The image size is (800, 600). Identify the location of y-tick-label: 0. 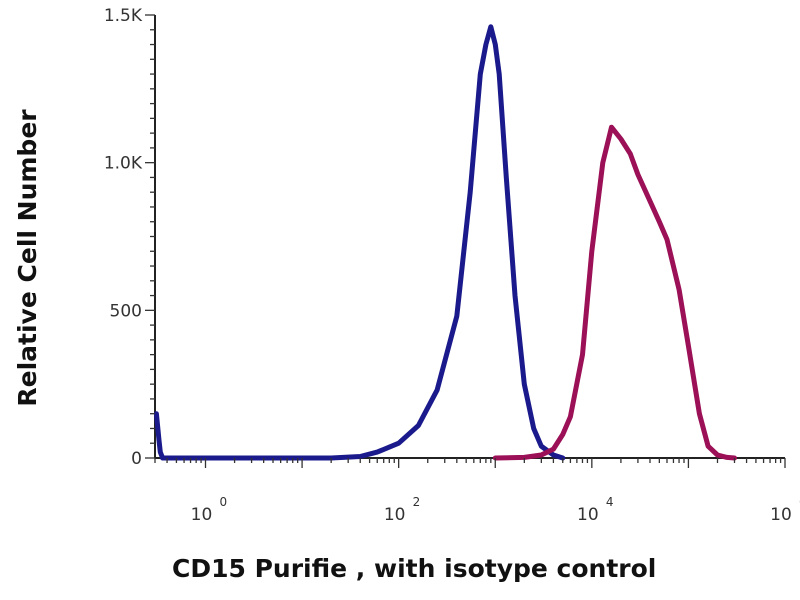
(136, 459).